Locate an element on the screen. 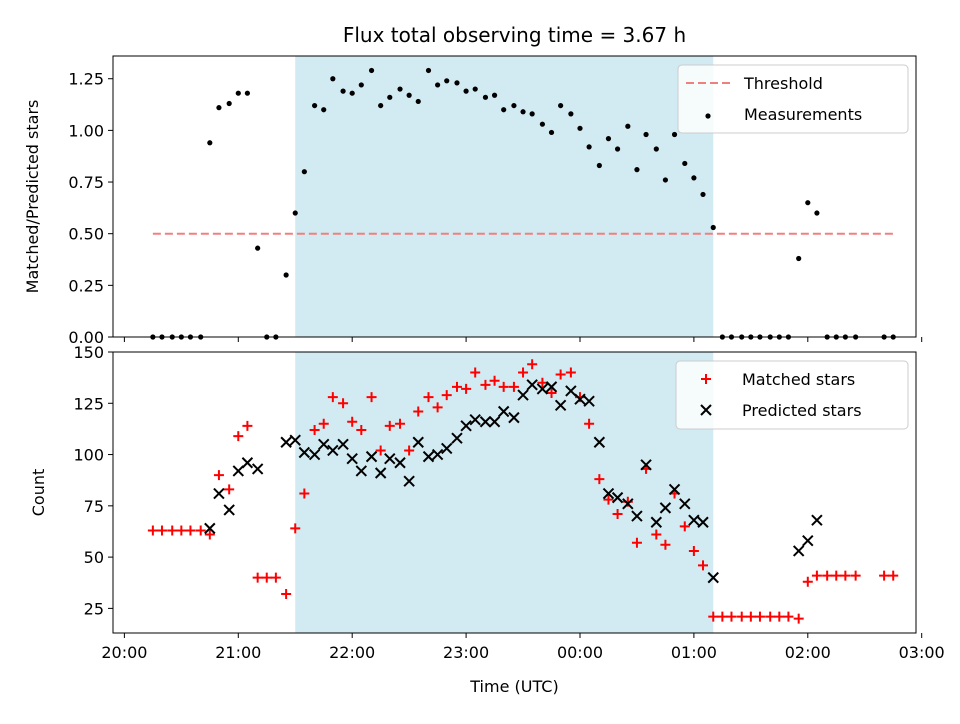 This screenshot has height=724, width=960. y-tick-label: 1.25 is located at coordinates (86, 79).